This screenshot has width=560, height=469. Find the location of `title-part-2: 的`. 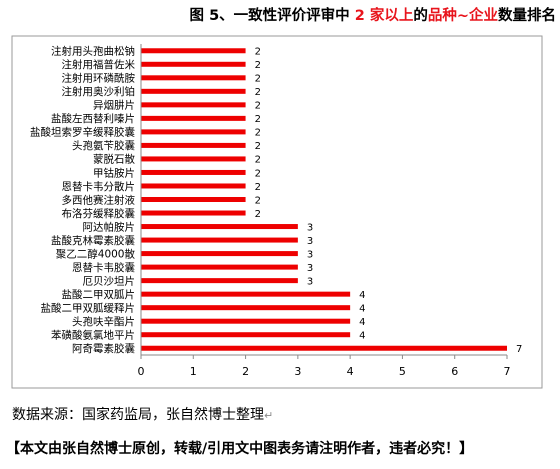

title-part-2: 的 is located at coordinates (420, 16).